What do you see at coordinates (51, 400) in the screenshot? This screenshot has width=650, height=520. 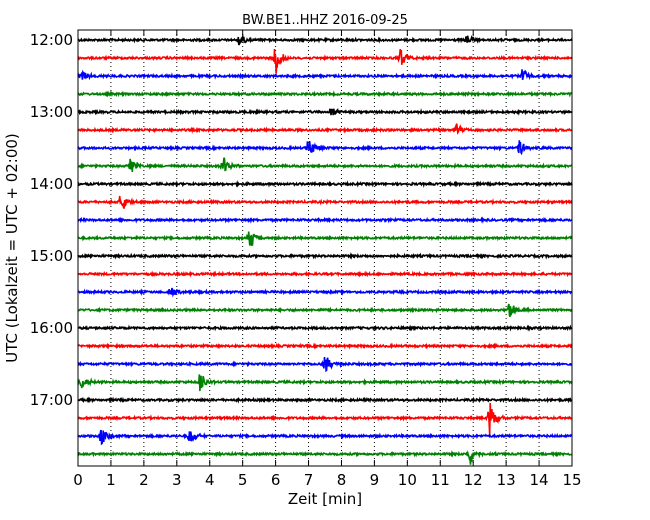 I see `y-tick-label: 17:00` at bounding box center [51, 400].